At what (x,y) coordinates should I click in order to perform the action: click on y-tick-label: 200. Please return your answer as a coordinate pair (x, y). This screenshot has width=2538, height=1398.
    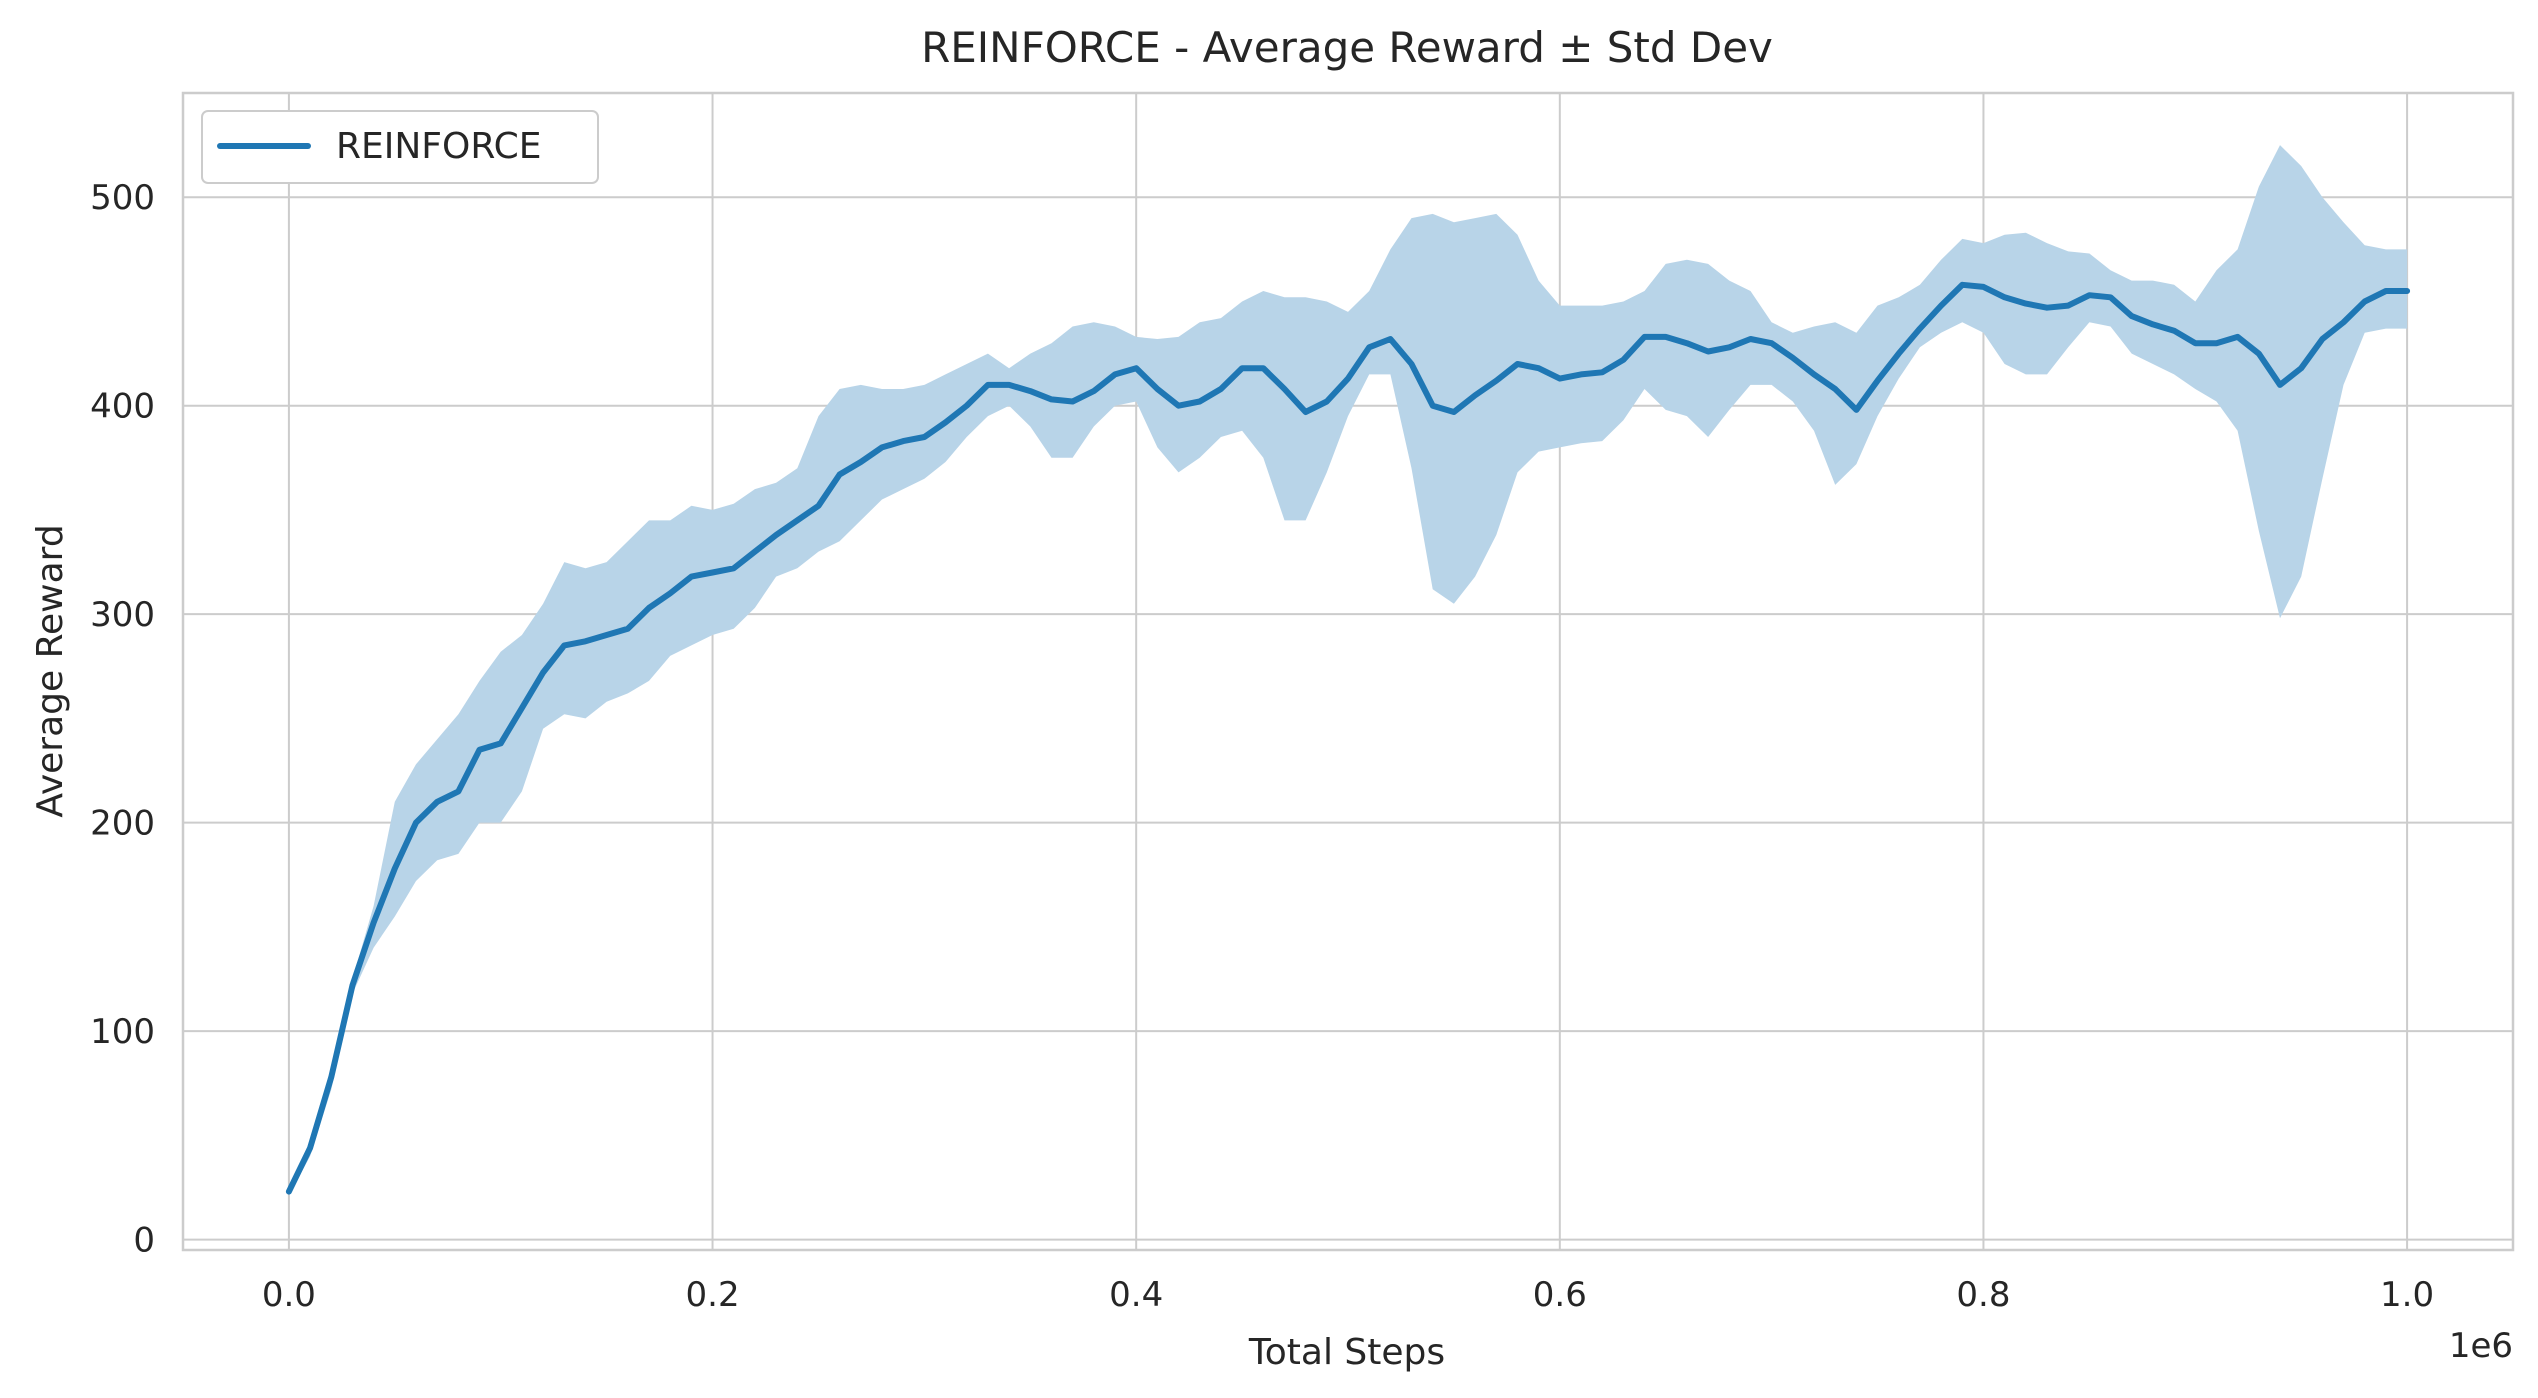
    Looking at the image, I should click on (122, 824).